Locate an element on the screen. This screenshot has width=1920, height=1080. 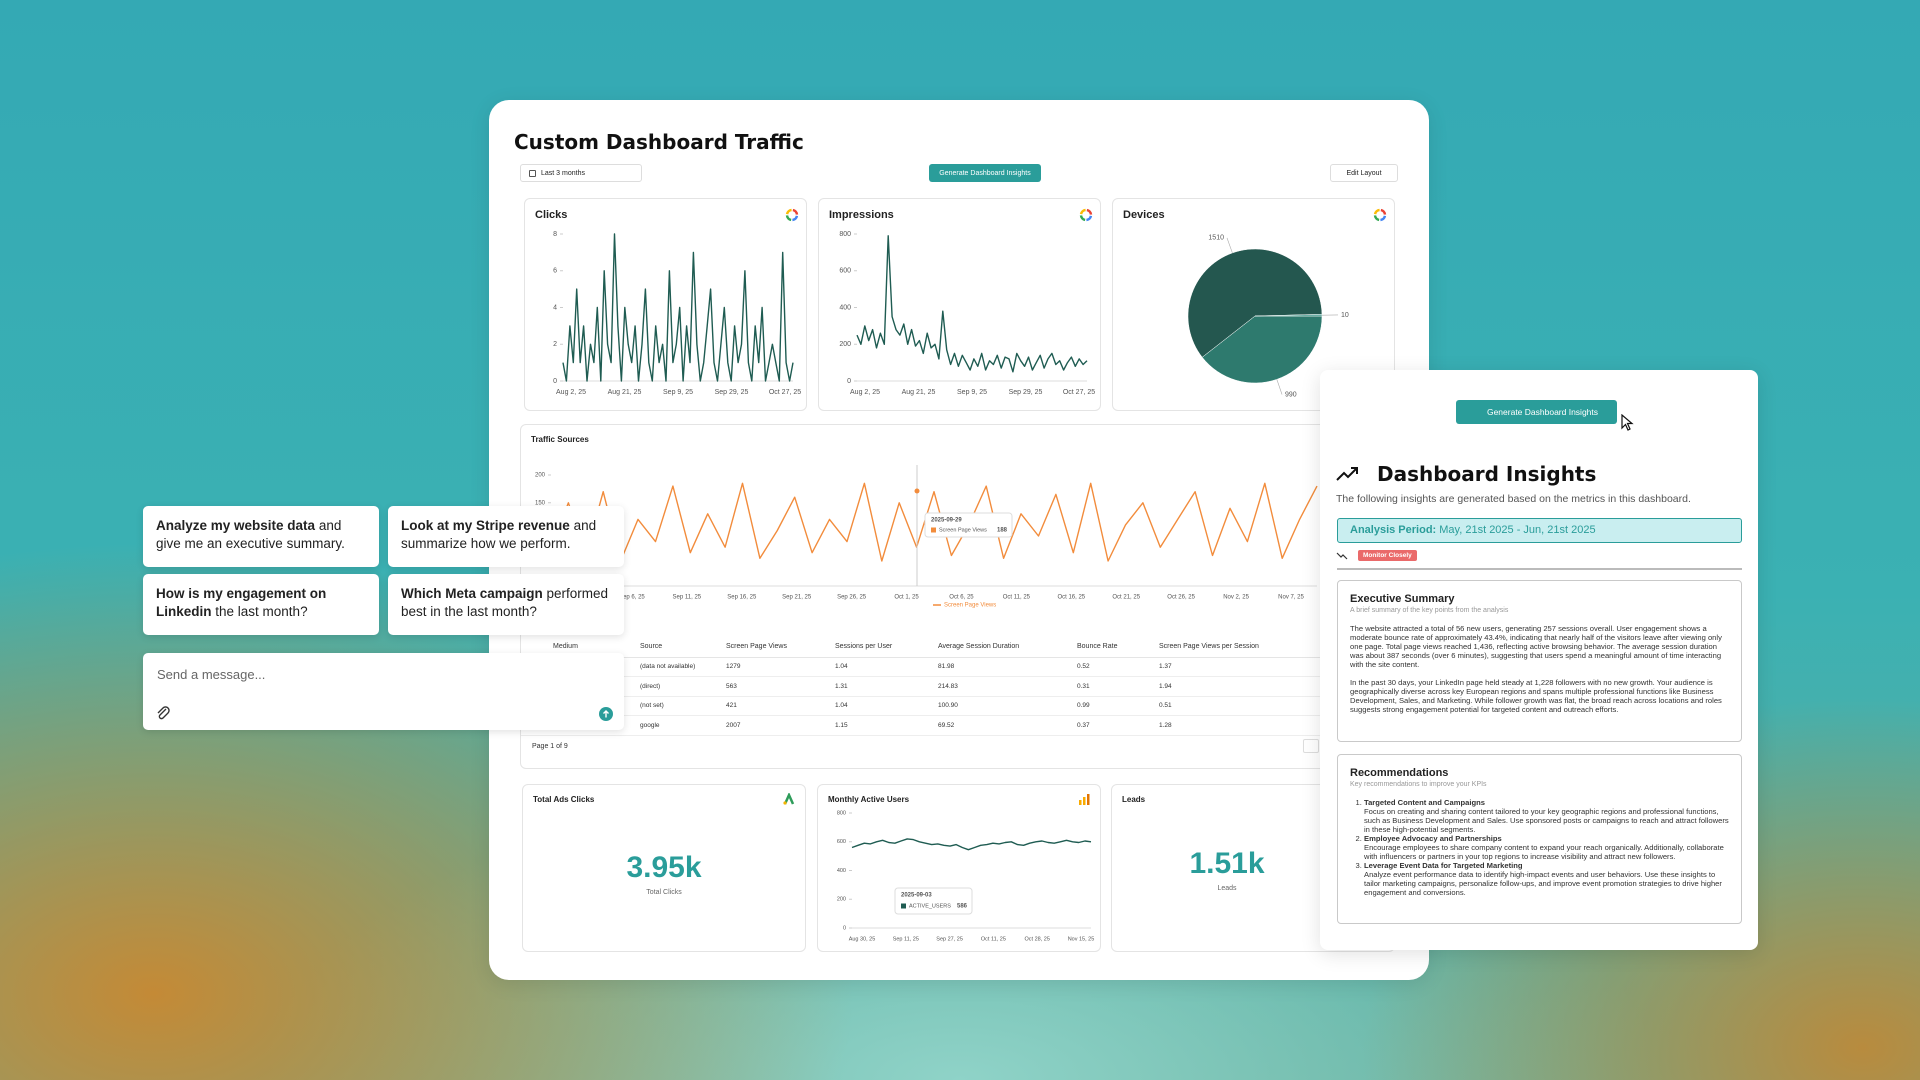
insights-title: Dashboard Insights is located at coordinates (1487, 474).